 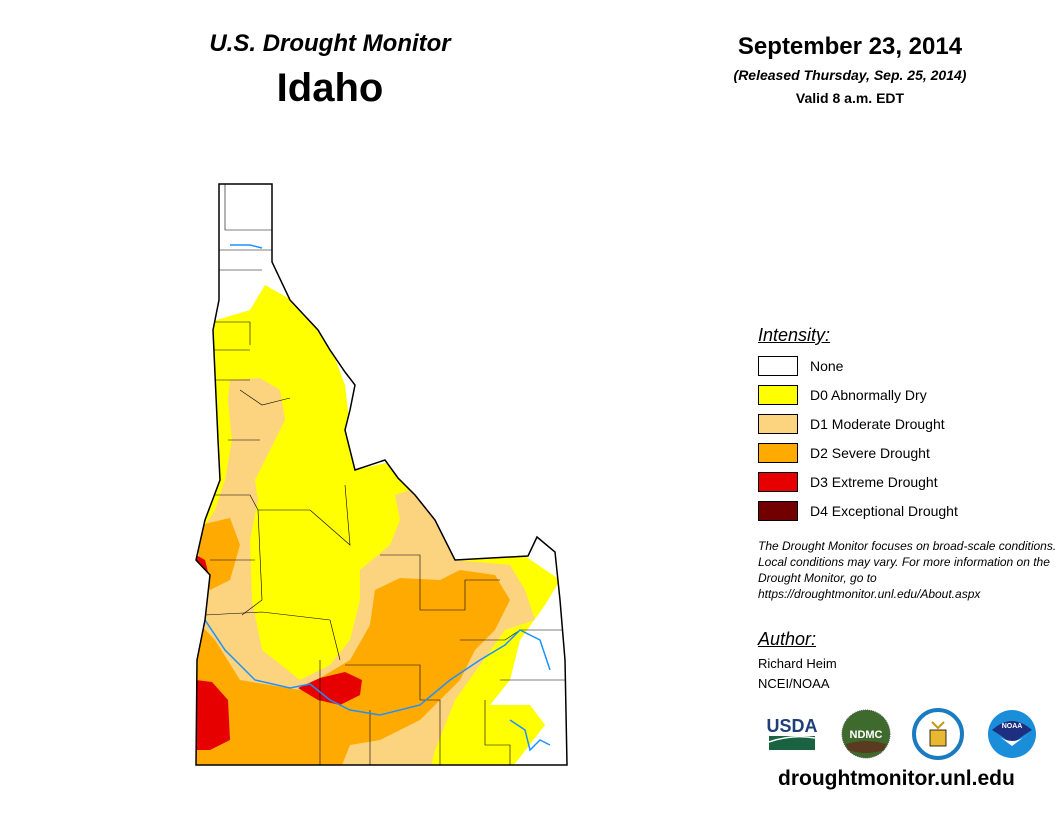 I want to click on author-title: Author:, so click(x=787, y=639).